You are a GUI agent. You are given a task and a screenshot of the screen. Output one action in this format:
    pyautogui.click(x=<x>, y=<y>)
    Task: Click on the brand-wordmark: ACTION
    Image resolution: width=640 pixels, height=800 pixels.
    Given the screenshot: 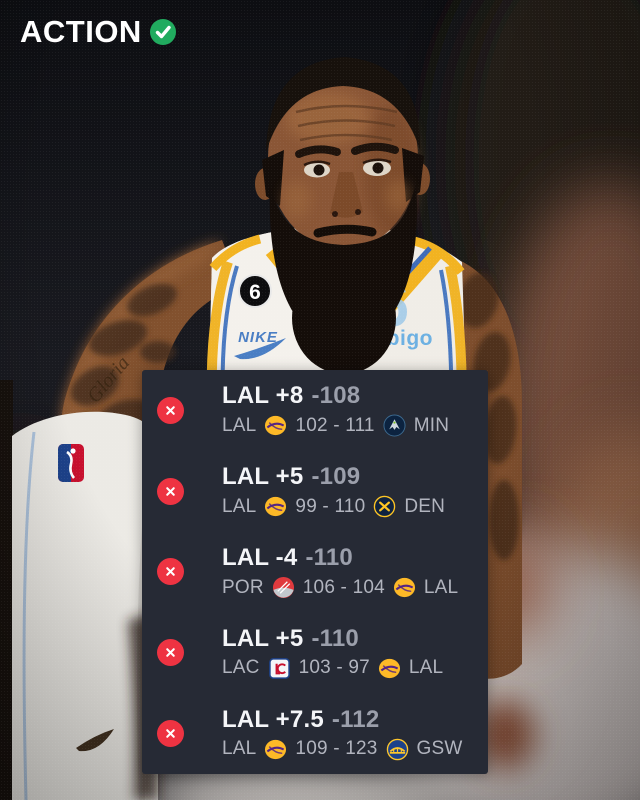 What is the action you would take?
    pyautogui.click(x=81, y=31)
    